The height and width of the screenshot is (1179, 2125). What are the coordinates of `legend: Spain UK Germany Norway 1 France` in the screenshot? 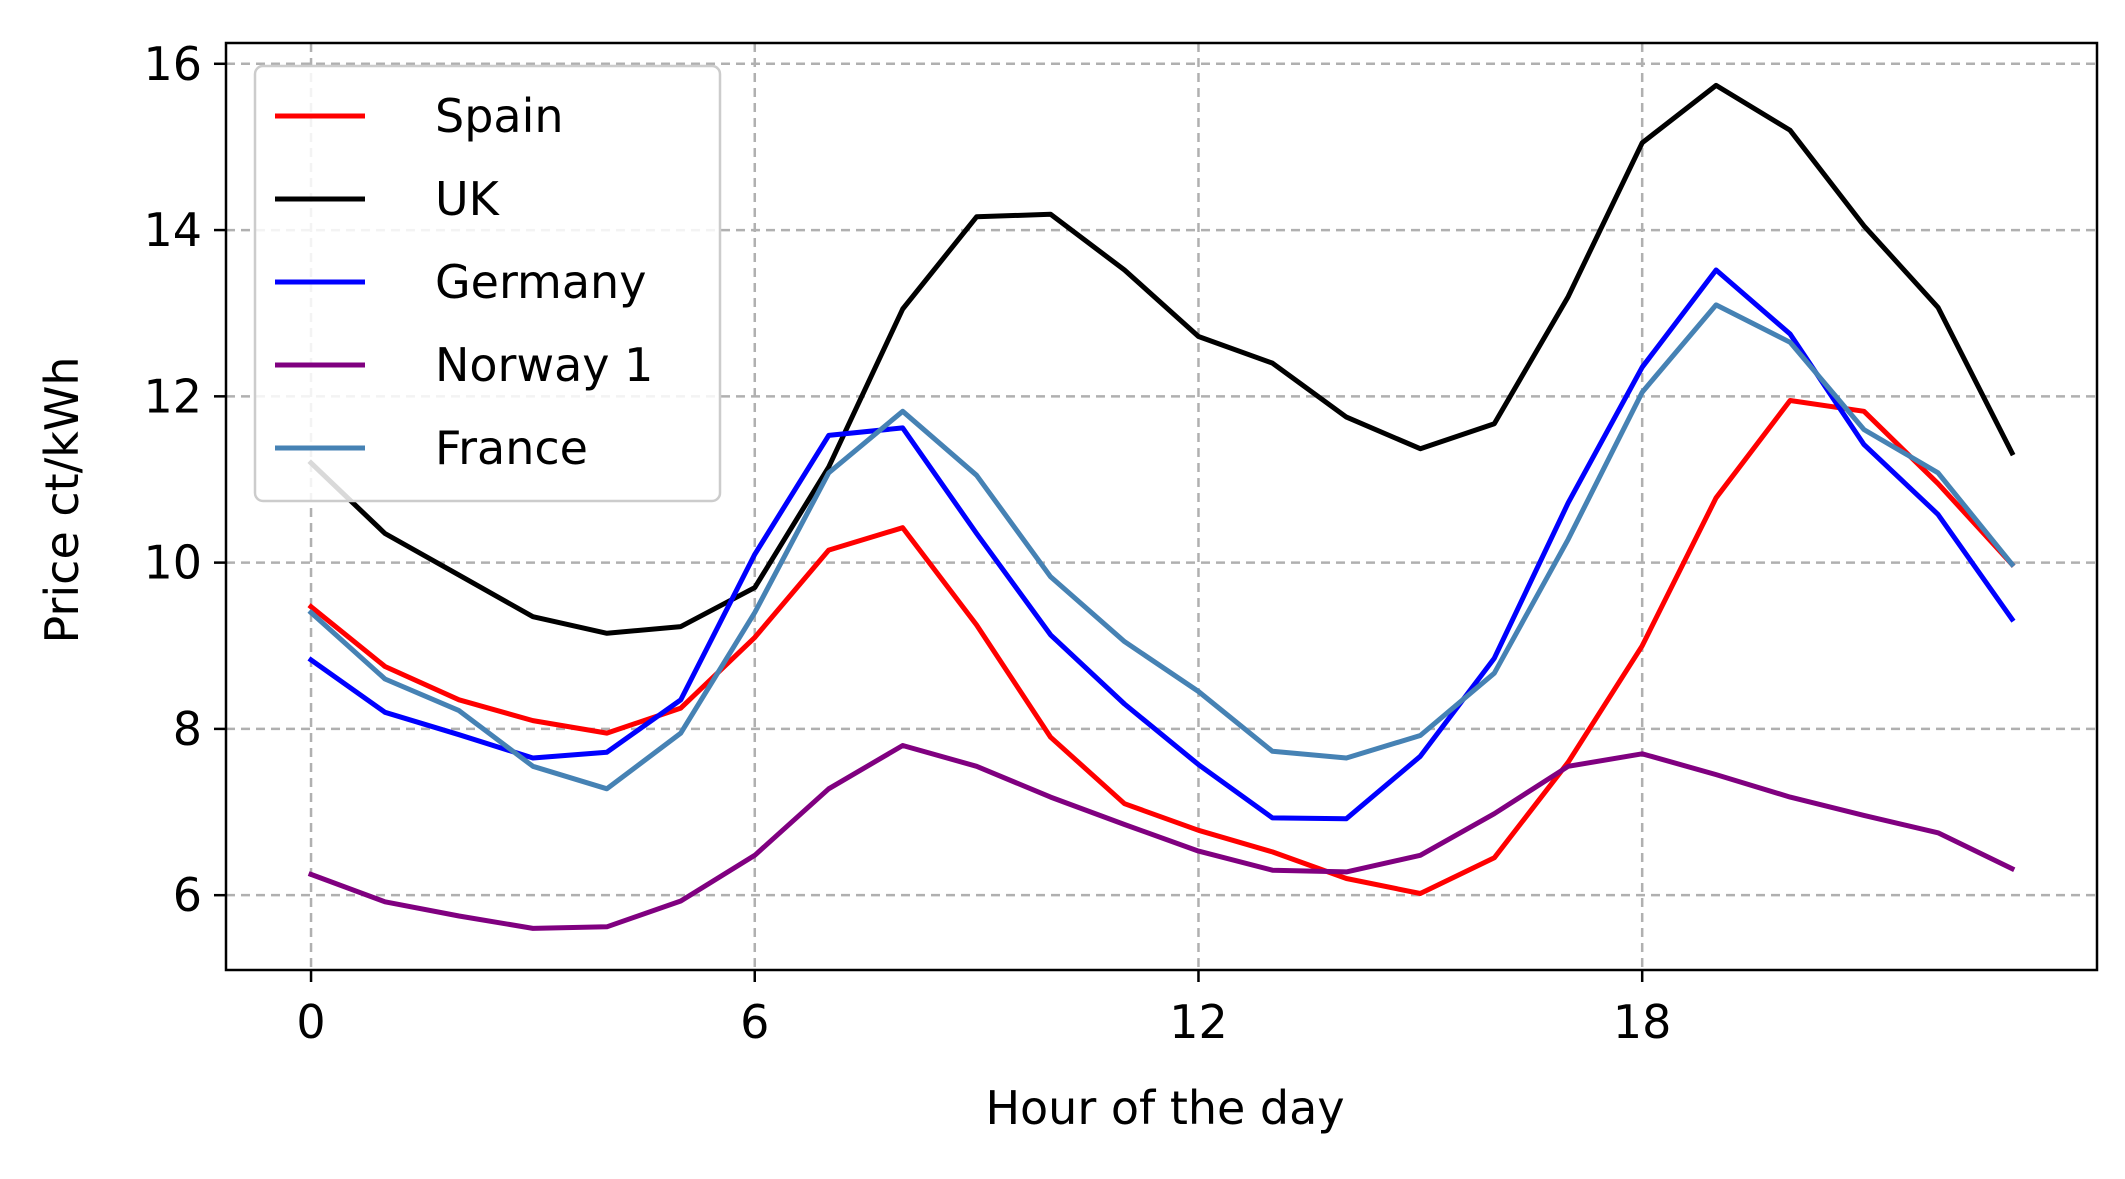 It's located at (487, 283).